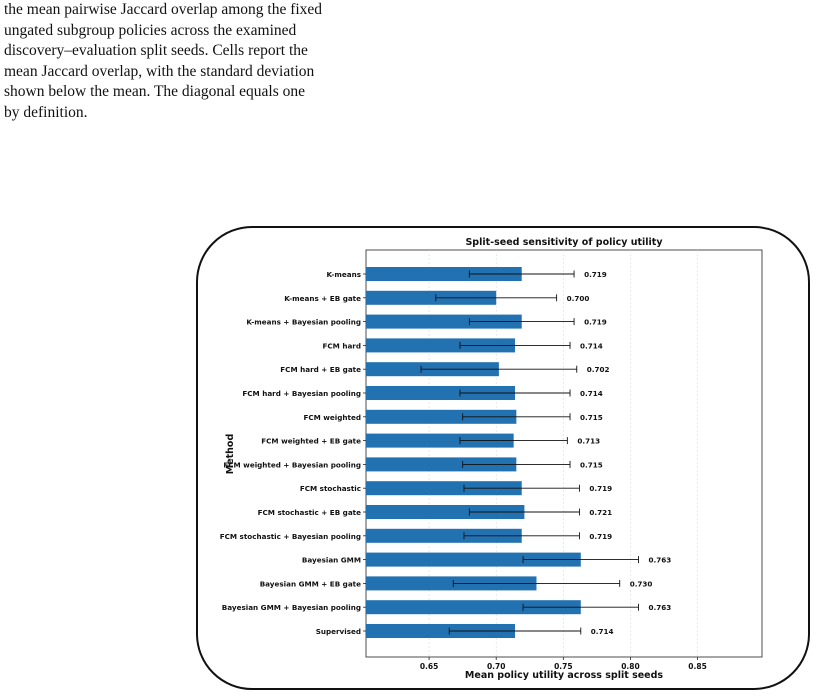 This screenshot has width=818, height=700. What do you see at coordinates (564, 242) in the screenshot?
I see `chart-title: Split-seed sensitivity of policy utility` at bounding box center [564, 242].